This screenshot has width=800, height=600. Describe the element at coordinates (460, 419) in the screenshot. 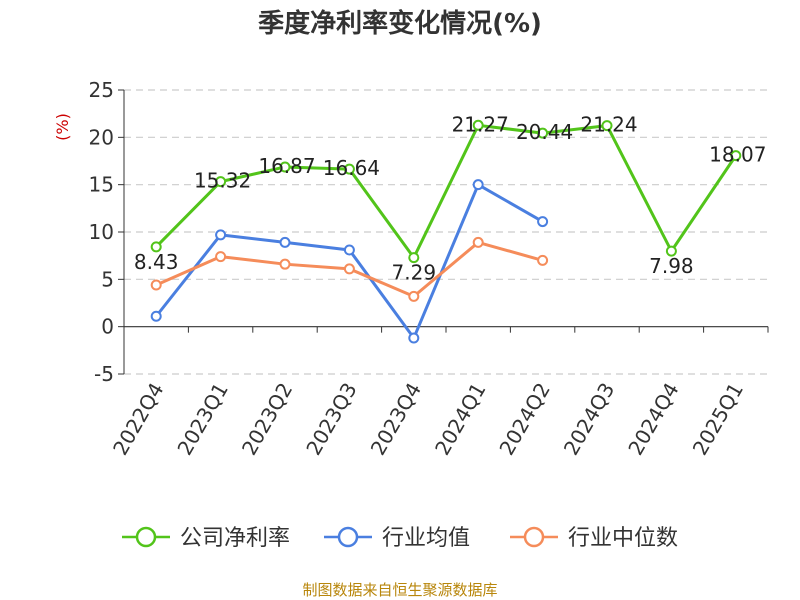

I see `x-tick-label: 2024Q1` at that location.